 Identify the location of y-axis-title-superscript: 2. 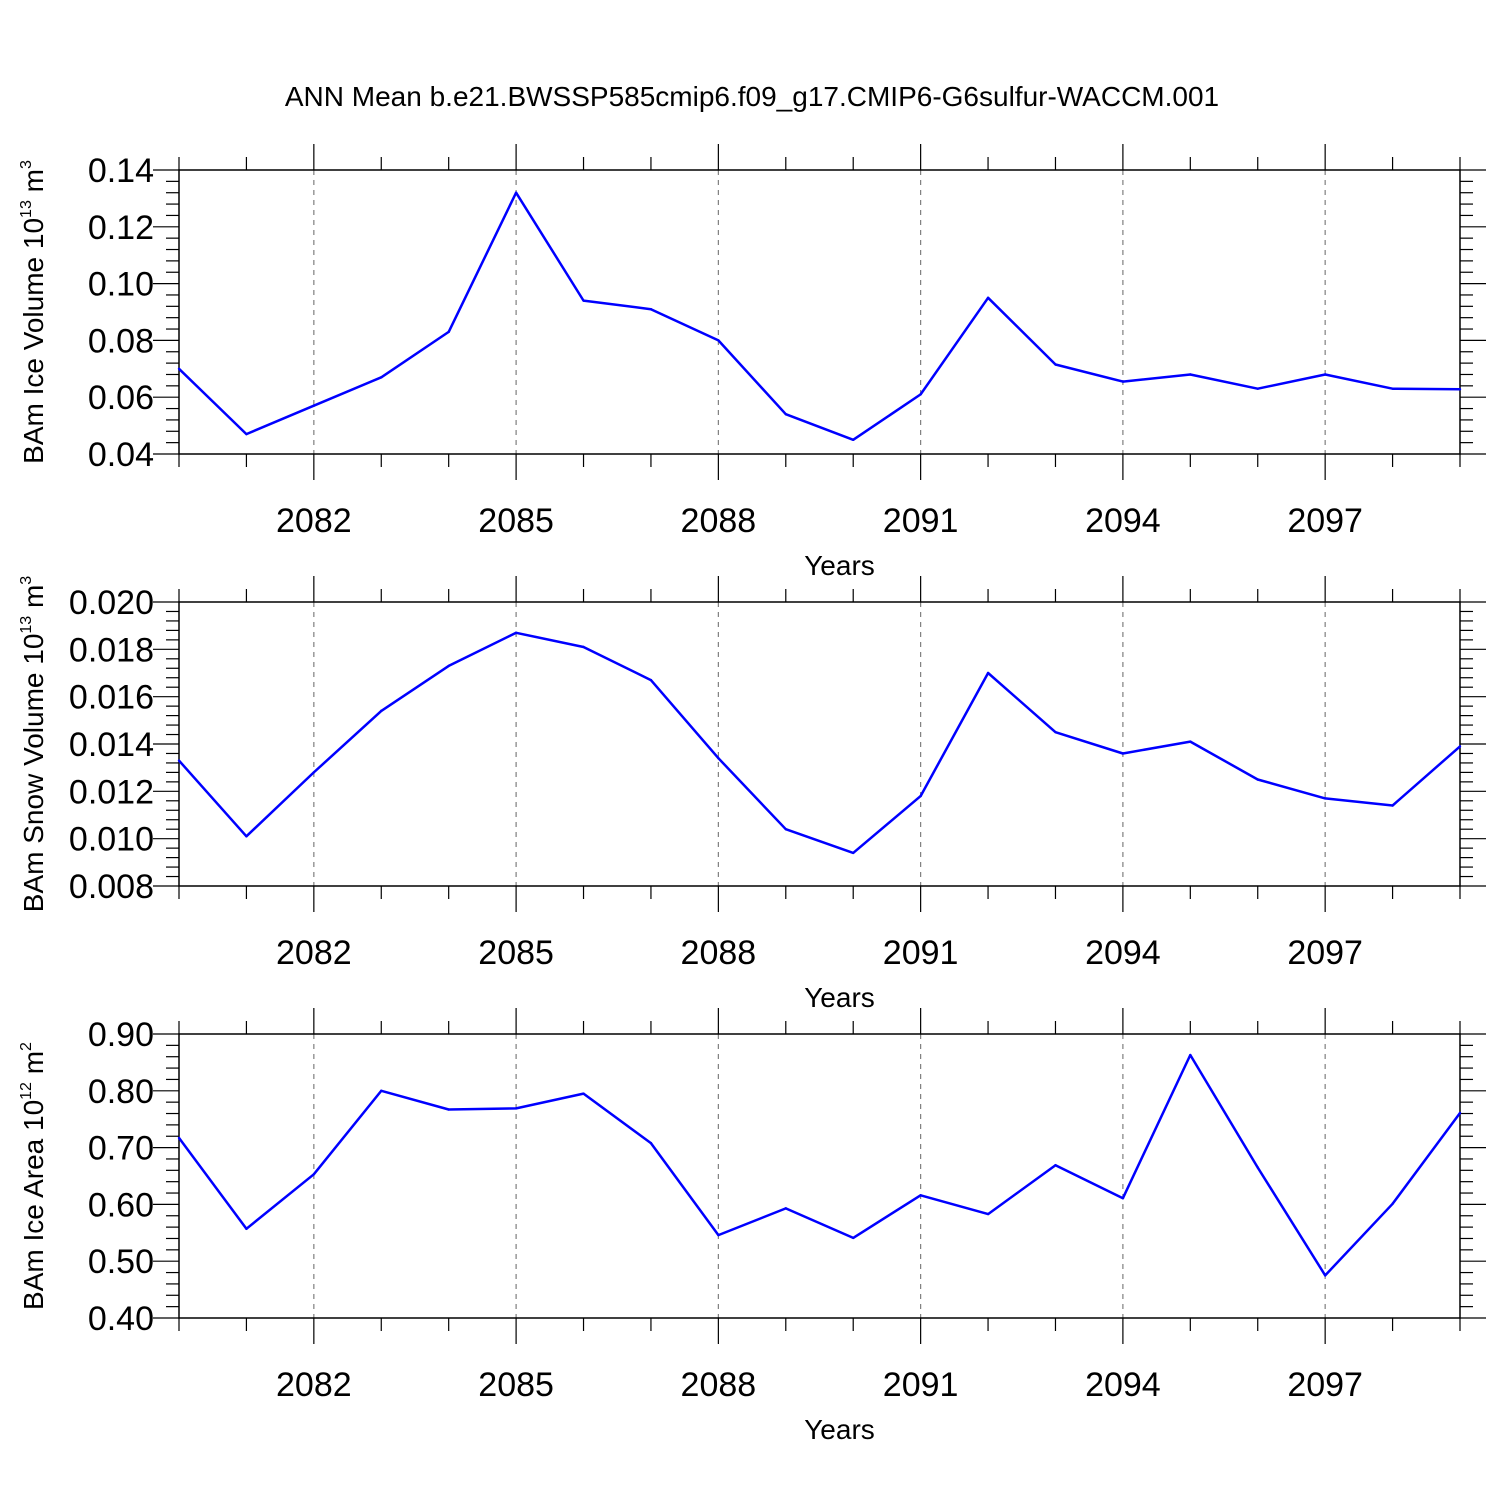
(26, 1046).